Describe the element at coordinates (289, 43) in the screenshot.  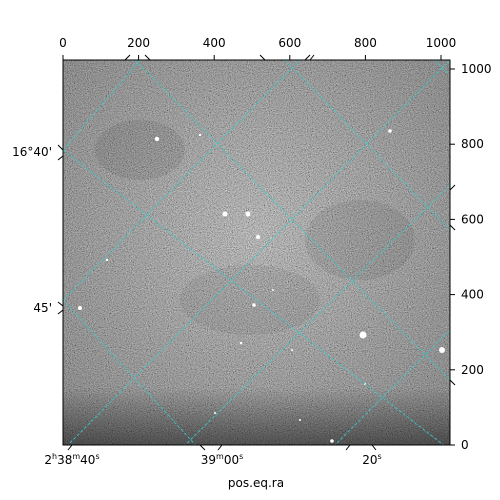
I see `top-tick-600: 600` at that location.